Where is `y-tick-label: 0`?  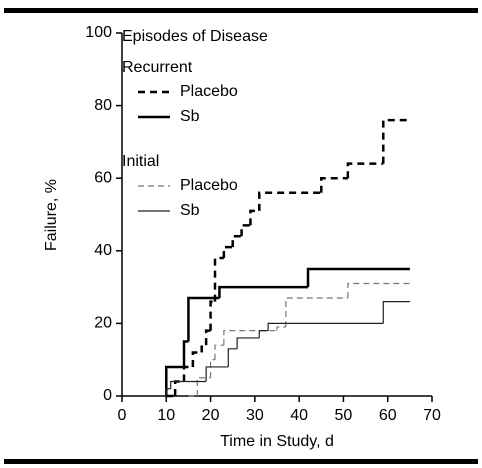 y-tick-label: 0 is located at coordinates (107, 395).